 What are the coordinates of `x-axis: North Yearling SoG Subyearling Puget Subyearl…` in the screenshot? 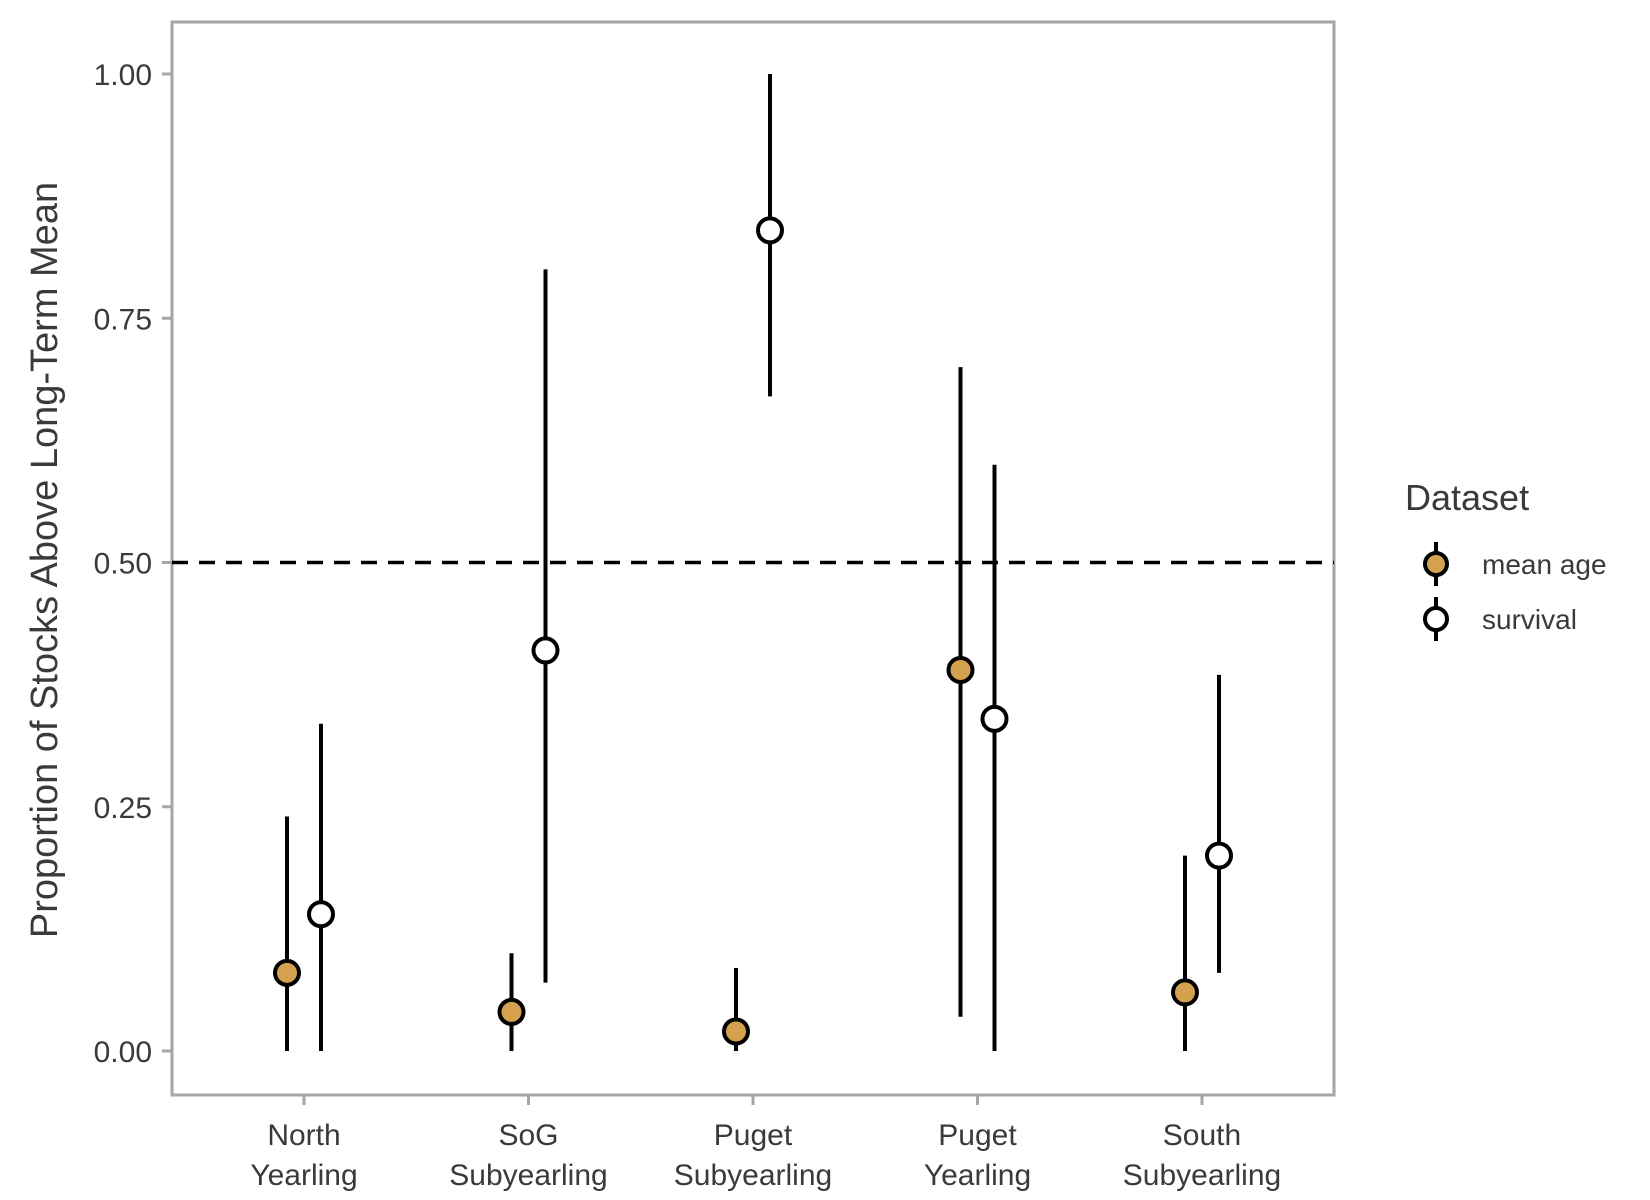 It's located at (765, 1143).